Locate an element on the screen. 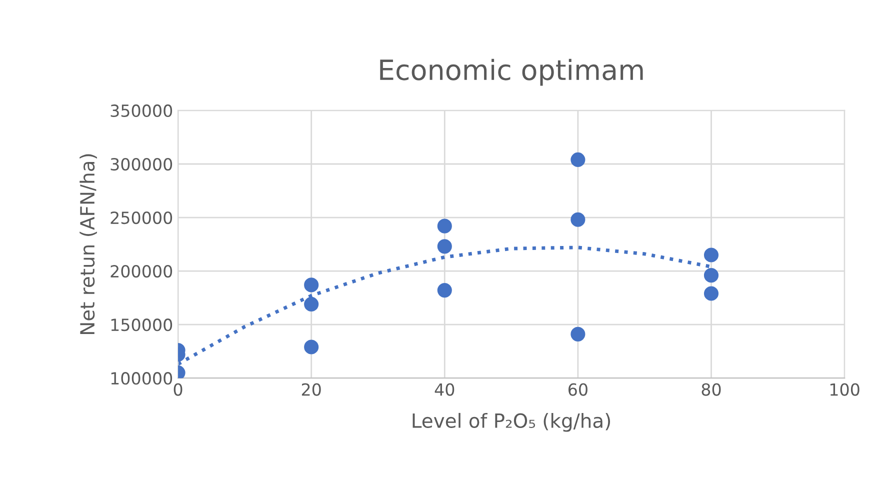 Image resolution: width=877 pixels, height=491 pixels. x-tick-label: 0 is located at coordinates (178, 389).